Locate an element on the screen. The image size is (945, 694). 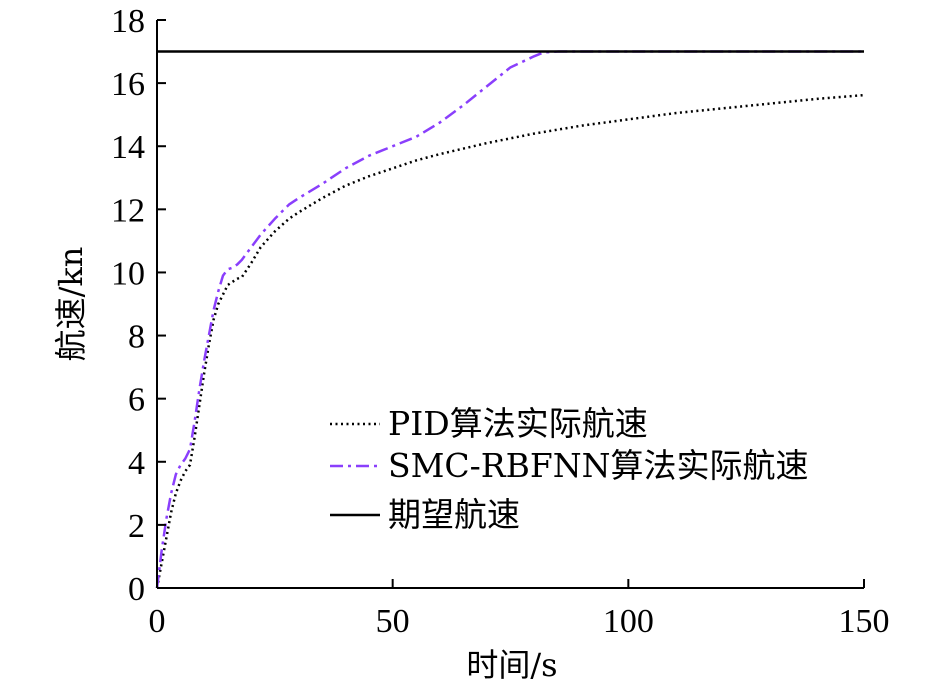
y-ticks: 0 2 4 6 8 10 12 14 16 18 is located at coordinates (138, 305).